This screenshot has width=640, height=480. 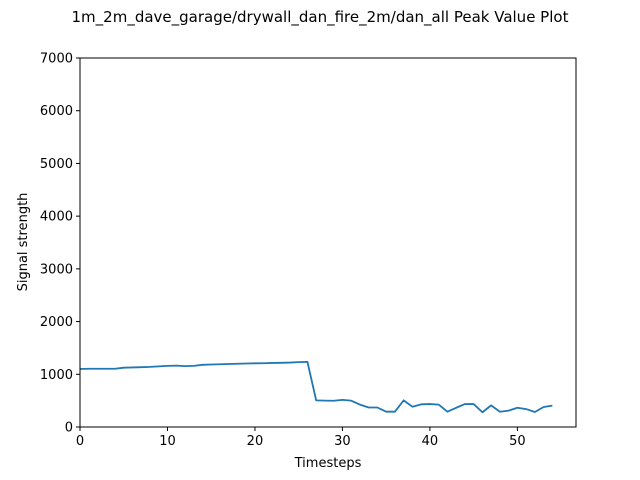 What do you see at coordinates (56, 164) in the screenshot?
I see `y-tick-label-5000: 5000` at bounding box center [56, 164].